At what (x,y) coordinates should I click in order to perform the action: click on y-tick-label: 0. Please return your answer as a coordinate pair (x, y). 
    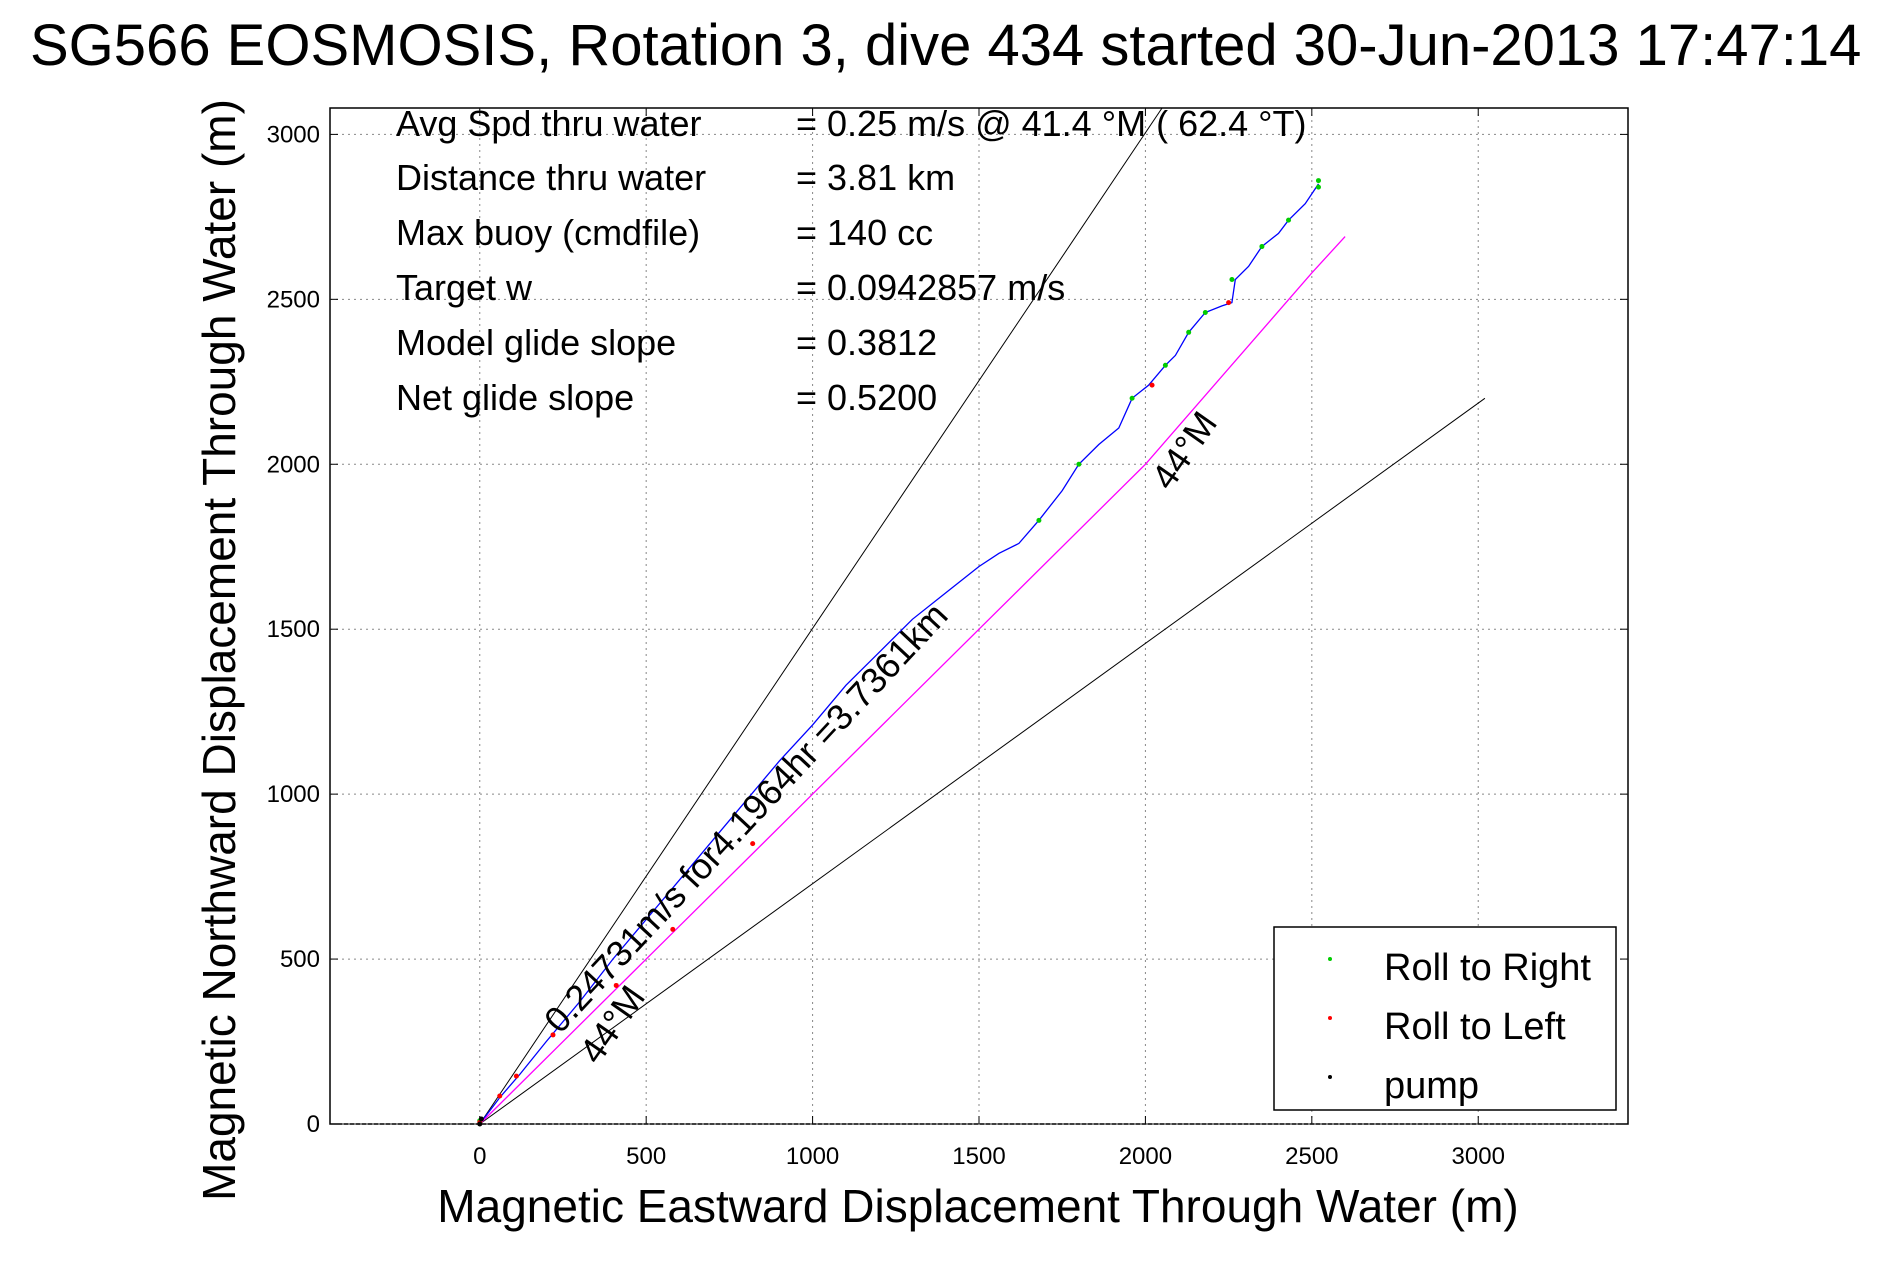
    Looking at the image, I should click on (313, 1124).